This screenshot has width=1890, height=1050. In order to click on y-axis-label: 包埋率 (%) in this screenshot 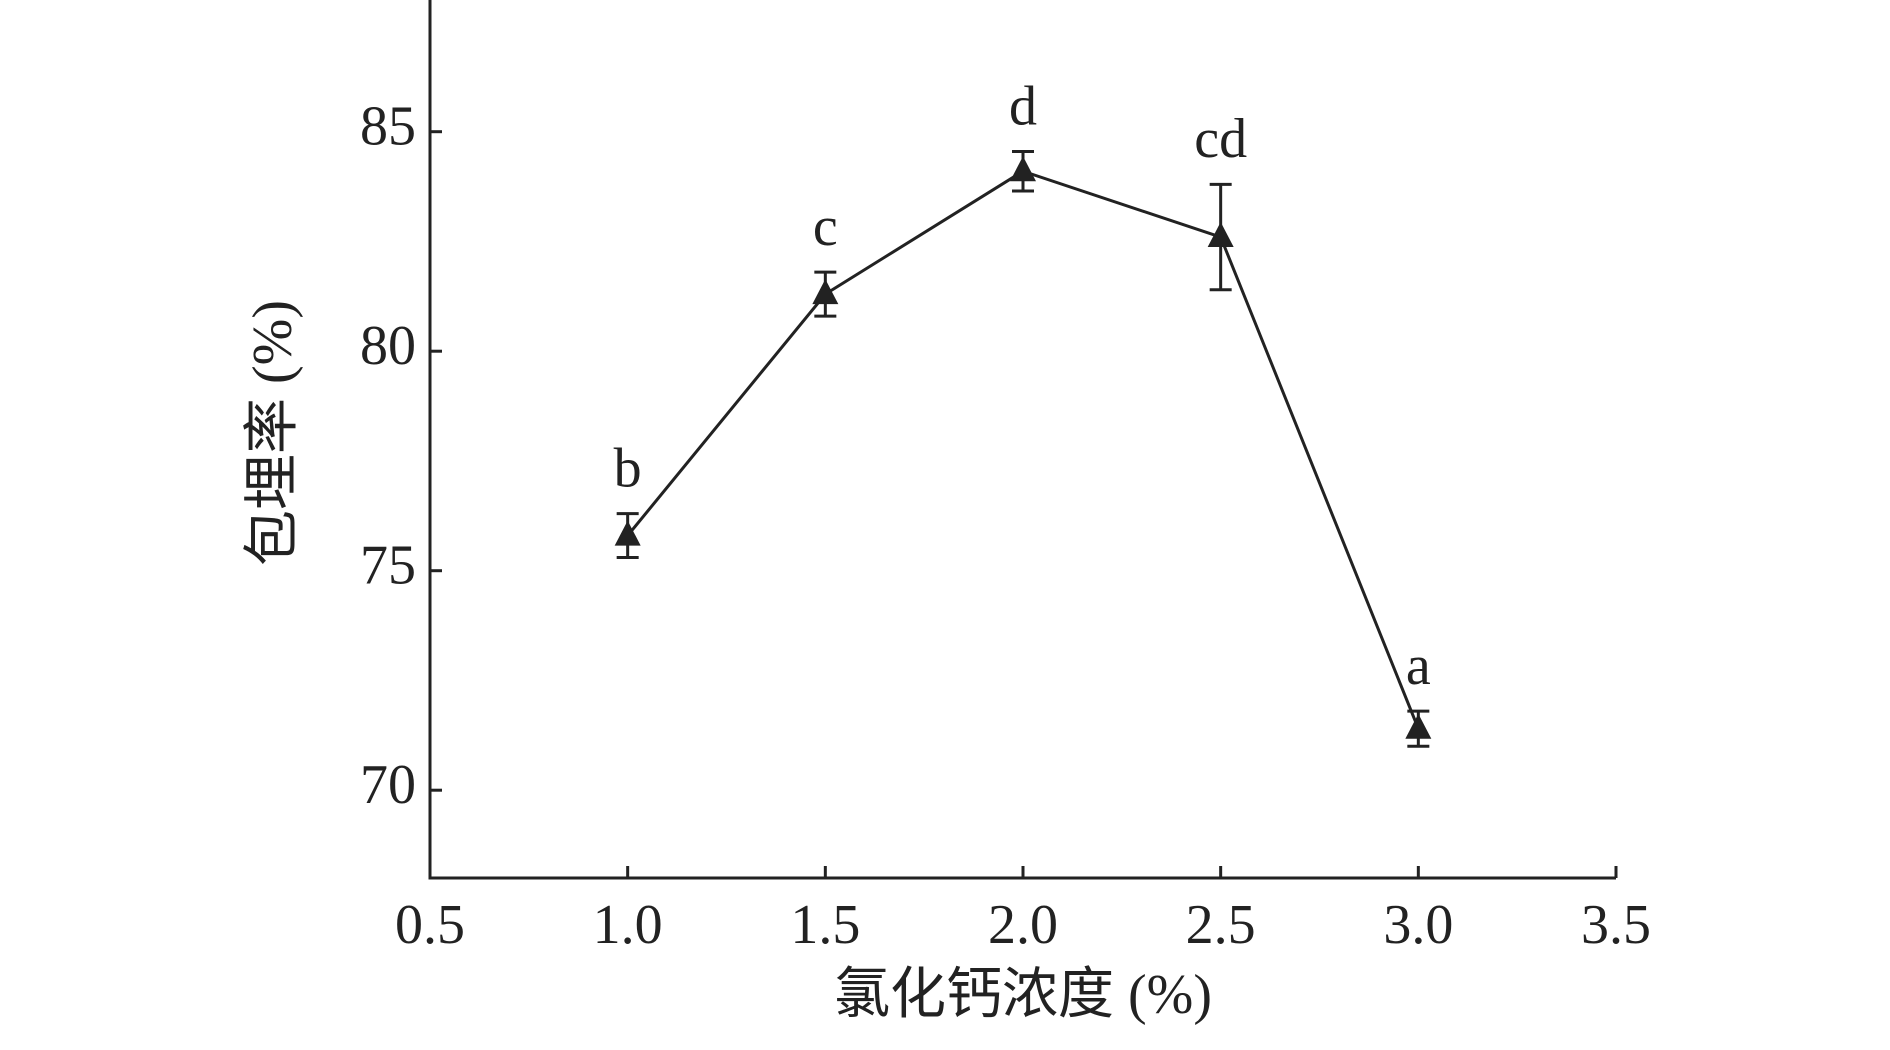, I will do `click(273, 433)`.